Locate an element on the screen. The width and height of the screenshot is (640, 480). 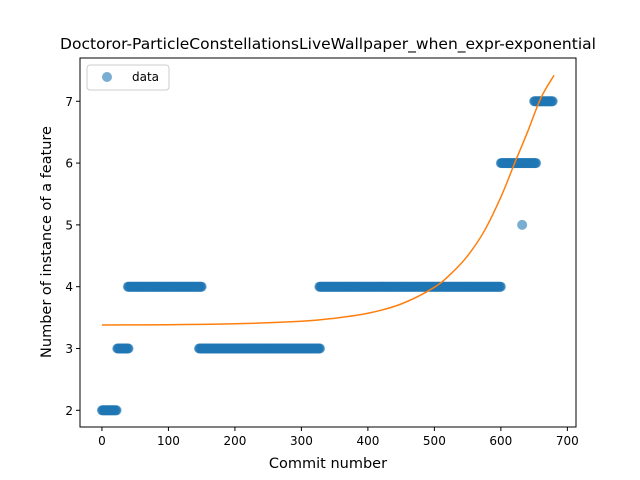
y-tick-label: 3 is located at coordinates (69, 349).